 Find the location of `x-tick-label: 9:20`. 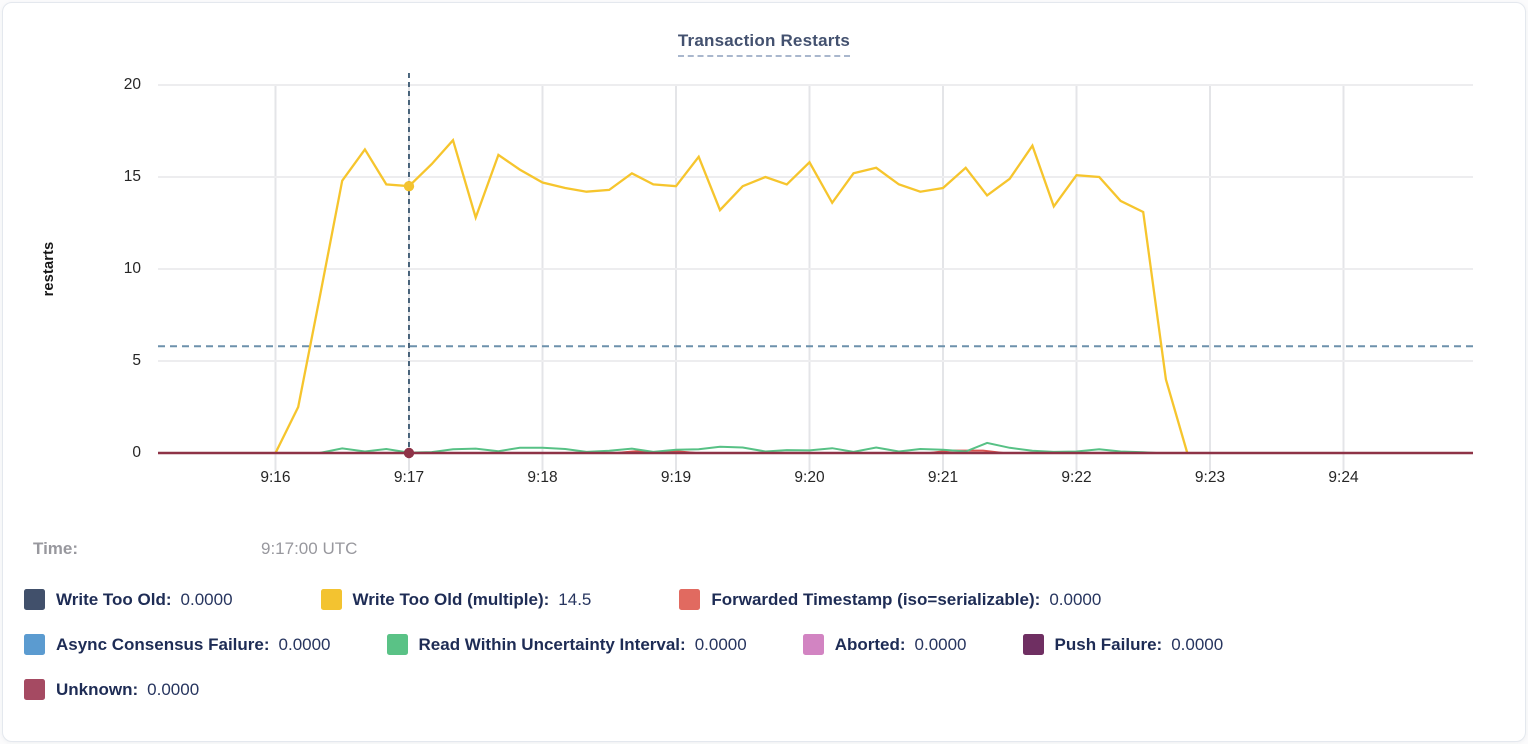

x-tick-label: 9:20 is located at coordinates (809, 477).